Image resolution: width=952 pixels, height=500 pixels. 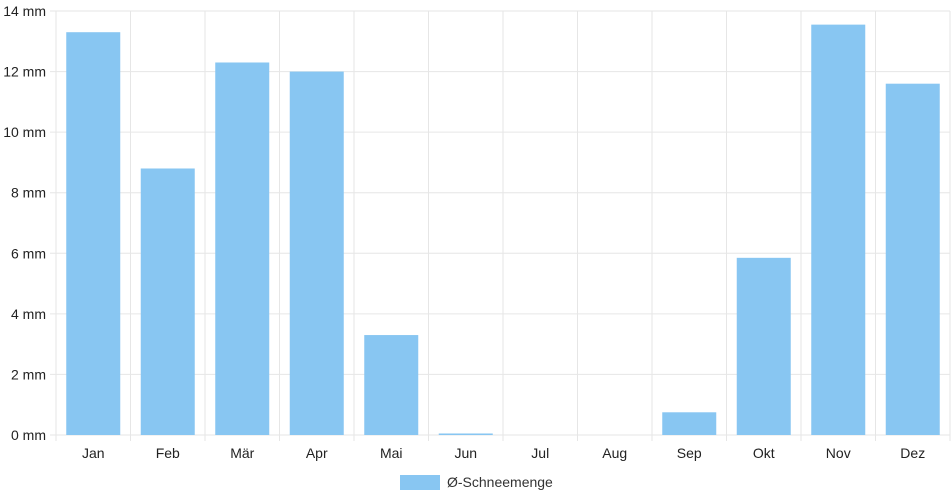 I want to click on legend-swatch, so click(x=420, y=482).